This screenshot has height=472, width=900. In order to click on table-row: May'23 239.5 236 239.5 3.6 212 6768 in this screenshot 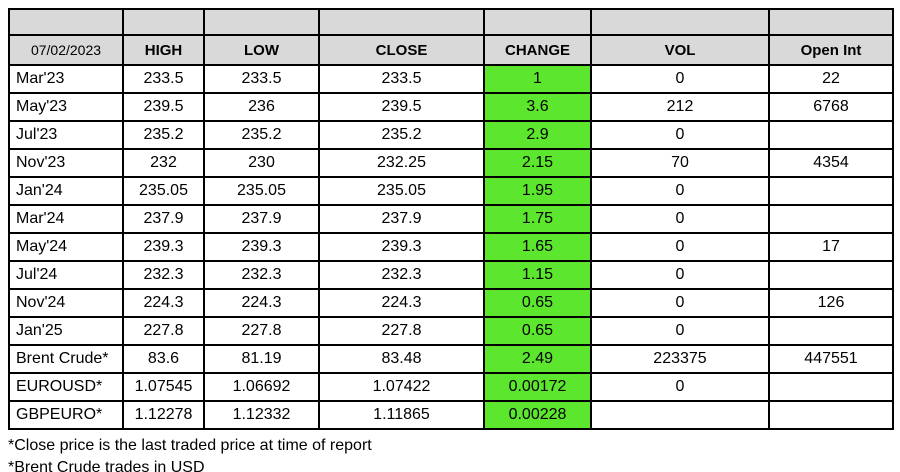, I will do `click(451, 107)`.